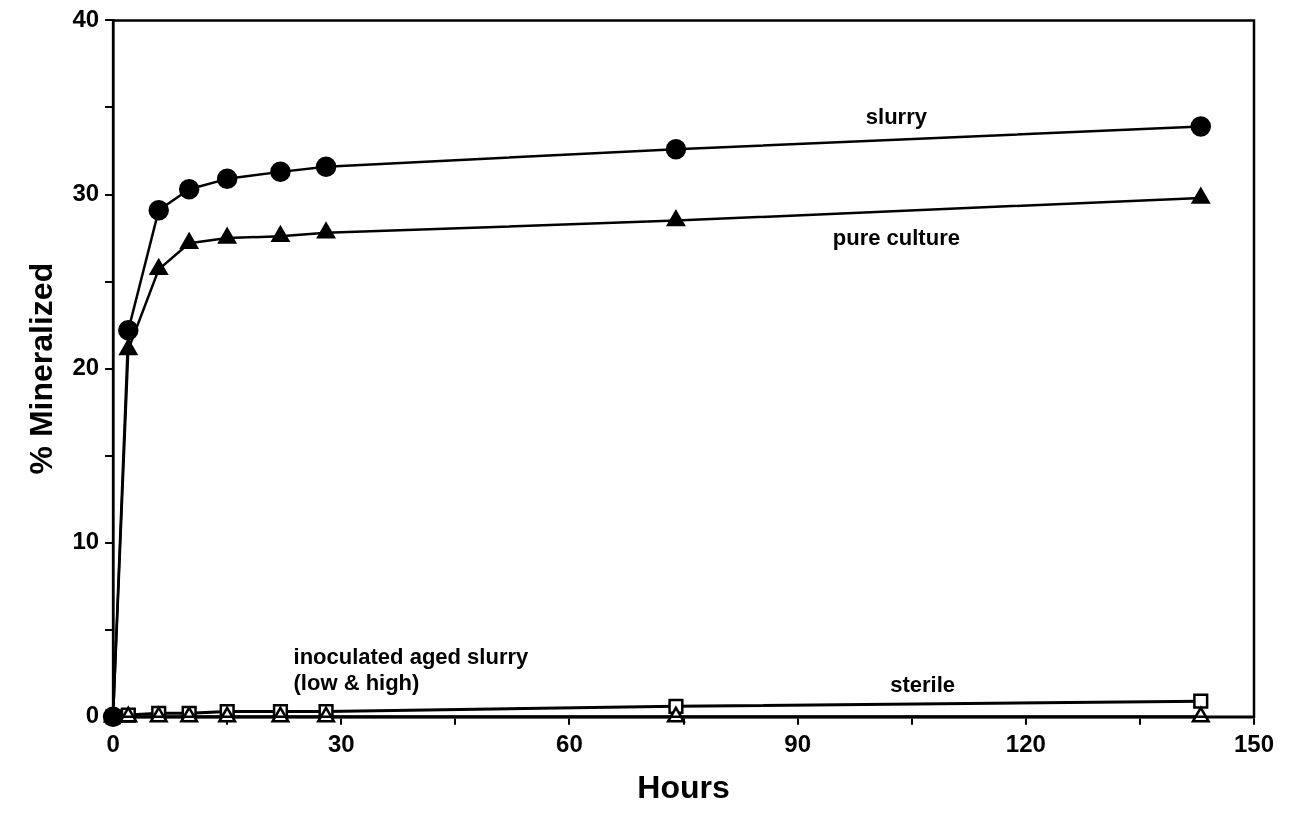 The height and width of the screenshot is (818, 1298). Describe the element at coordinates (896, 116) in the screenshot. I see `series-label: slurry` at that location.